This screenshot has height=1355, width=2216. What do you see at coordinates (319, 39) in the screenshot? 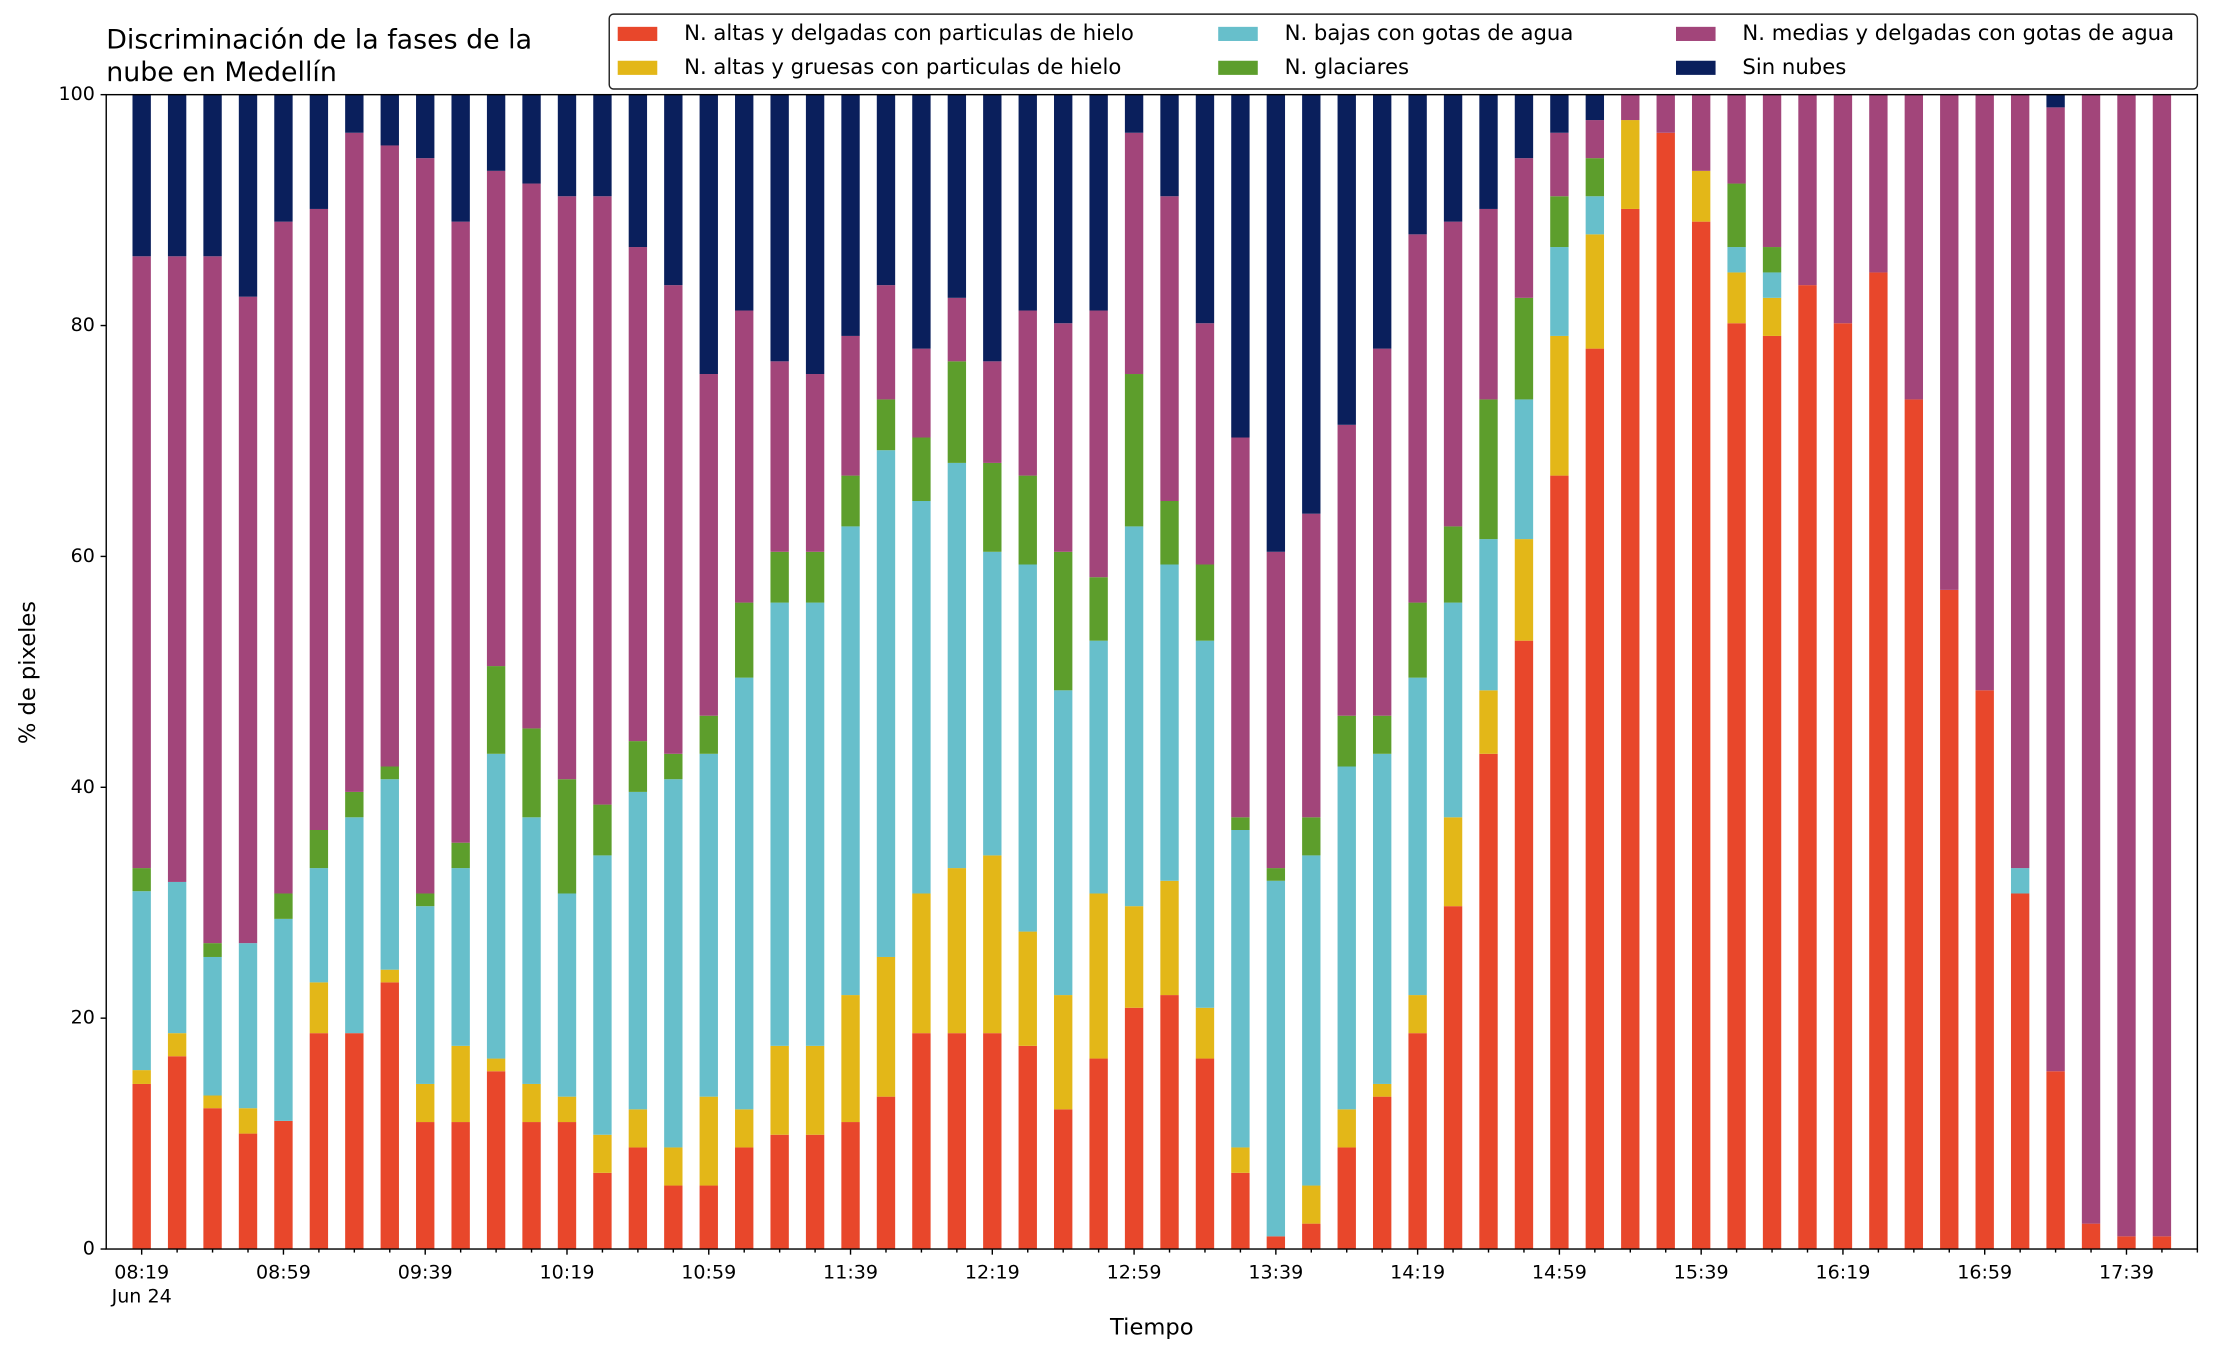
I see `chart-title: Discriminación de la fases de la` at bounding box center [319, 39].